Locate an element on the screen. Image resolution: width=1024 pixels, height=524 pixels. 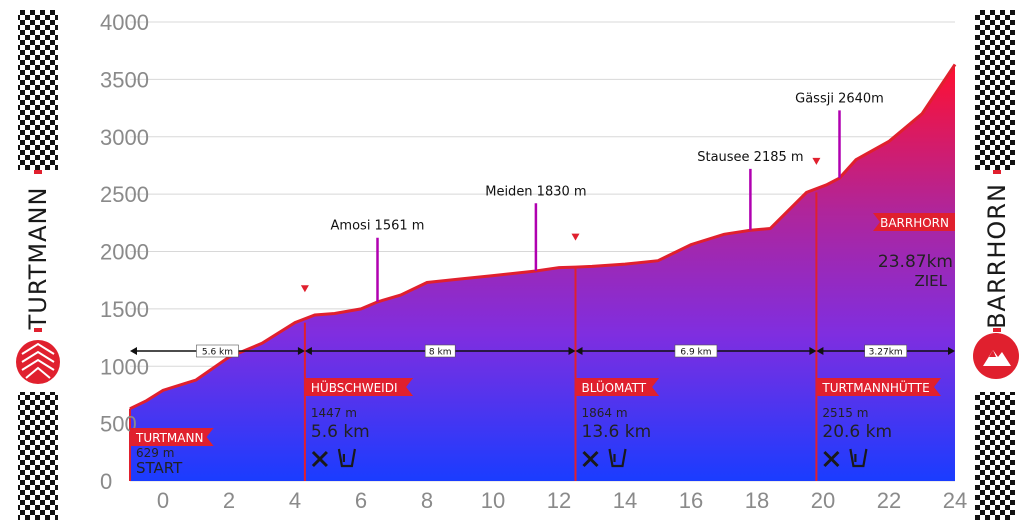
x-tick-label: 0 is located at coordinates (163, 500).